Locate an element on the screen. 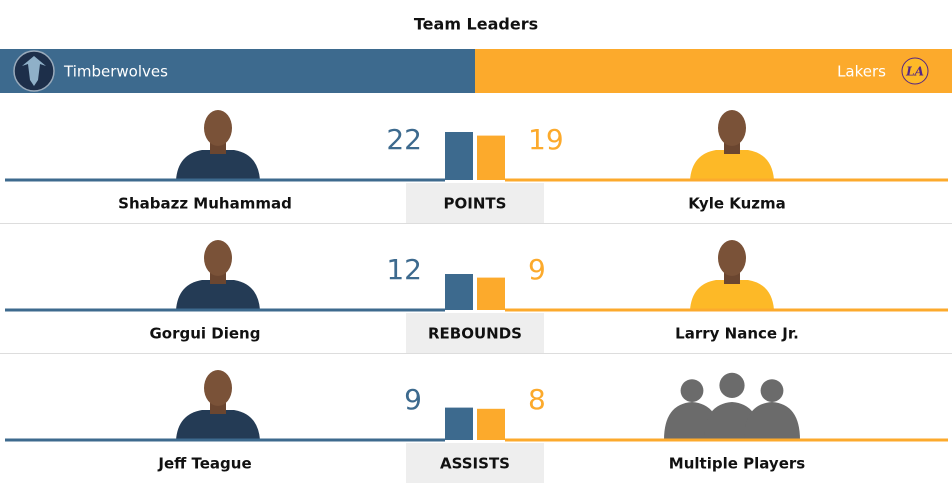 The image size is (952, 483). stat-label: REBOUNDS is located at coordinates (475, 334).